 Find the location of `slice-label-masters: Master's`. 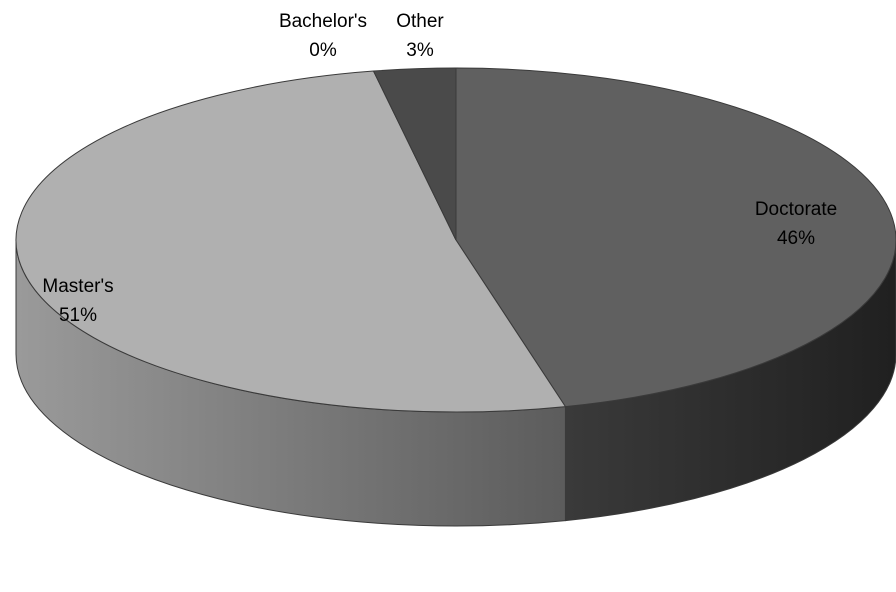

slice-label-masters: Master's is located at coordinates (77, 286).